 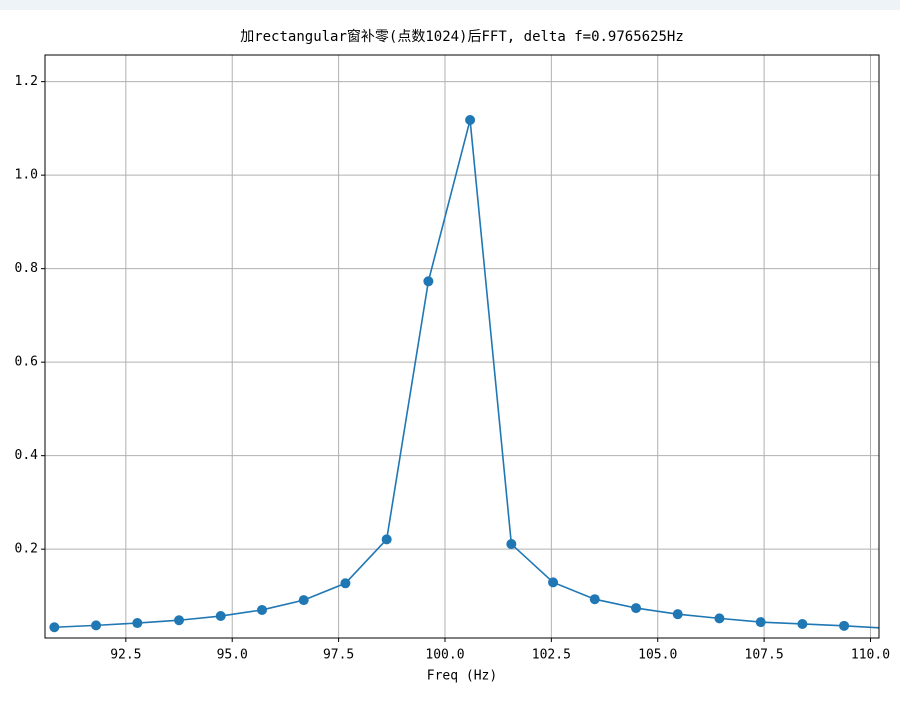 What do you see at coordinates (657, 655) in the screenshot?
I see `x-tick-label: 105.0` at bounding box center [657, 655].